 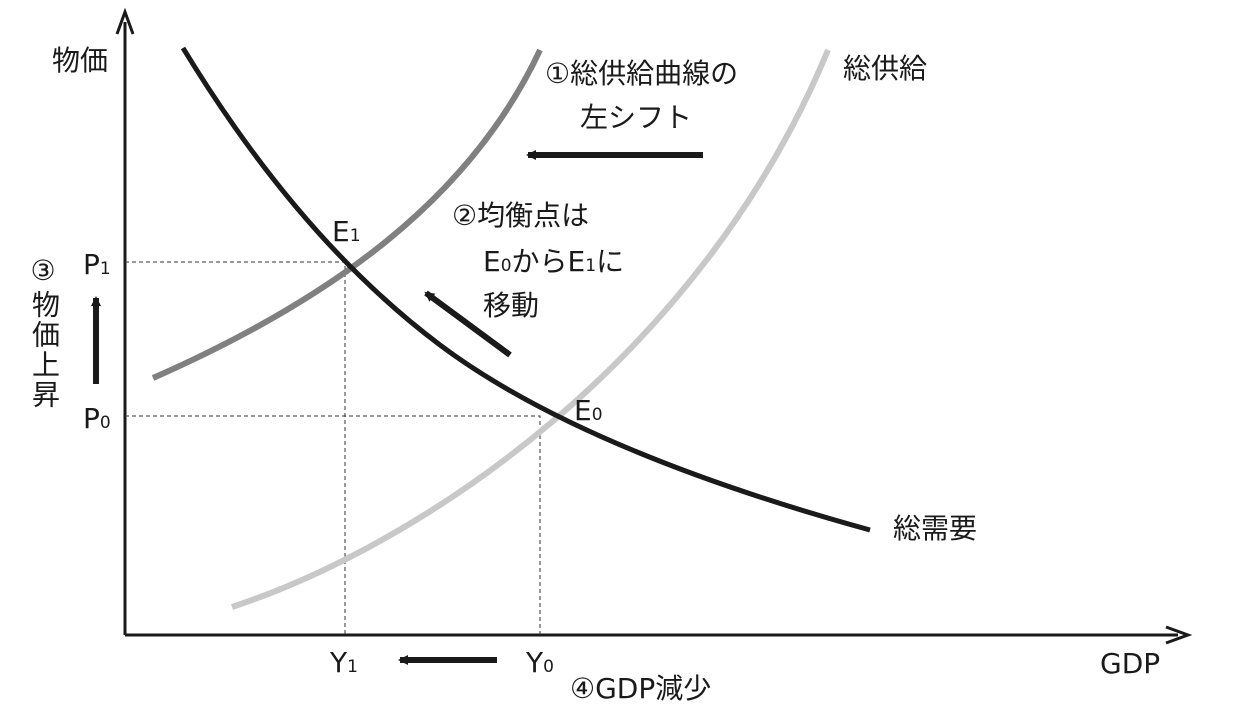 I want to click on e0-label: E0, so click(x=588, y=410).